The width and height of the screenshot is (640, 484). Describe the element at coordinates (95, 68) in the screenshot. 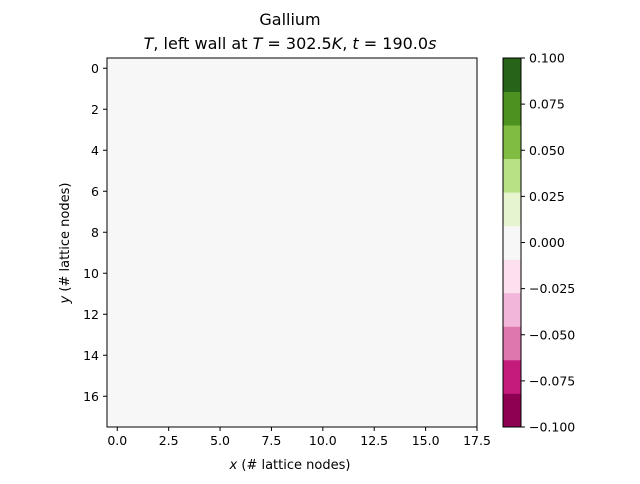

I see `y-tick-label: 0` at that location.